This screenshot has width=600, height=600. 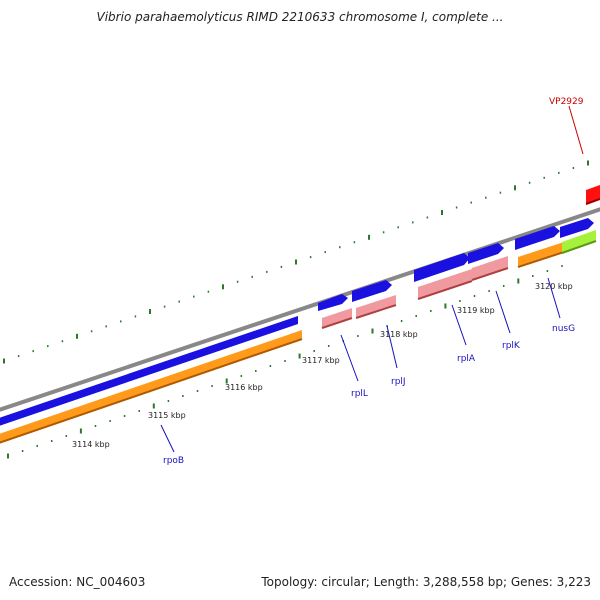 I want to click on gene-rpoB, so click(x=151, y=388).